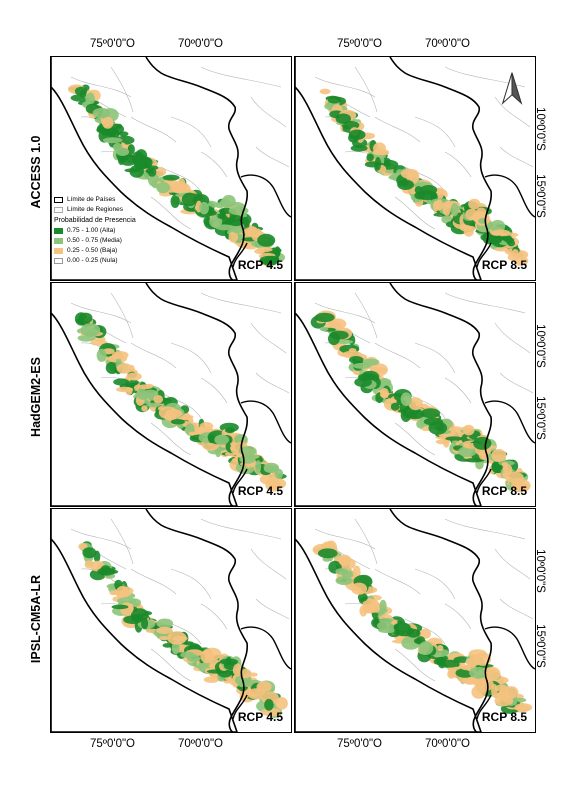 The height and width of the screenshot is (801, 567). What do you see at coordinates (360, 44) in the screenshot?
I see `top-axis-label-75w-right: 75º0'0"O` at bounding box center [360, 44].